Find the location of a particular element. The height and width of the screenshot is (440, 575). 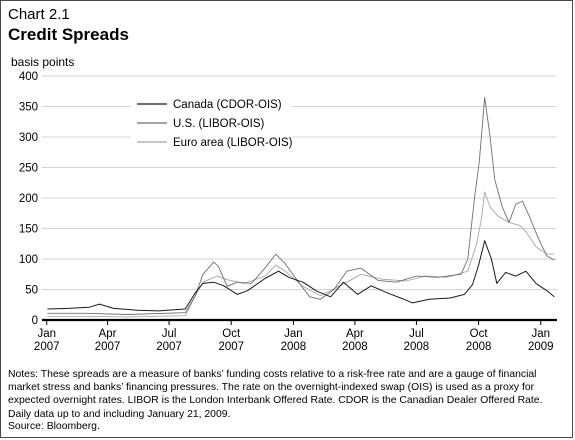

y-tick-label-250: 250 is located at coordinates (28, 169).